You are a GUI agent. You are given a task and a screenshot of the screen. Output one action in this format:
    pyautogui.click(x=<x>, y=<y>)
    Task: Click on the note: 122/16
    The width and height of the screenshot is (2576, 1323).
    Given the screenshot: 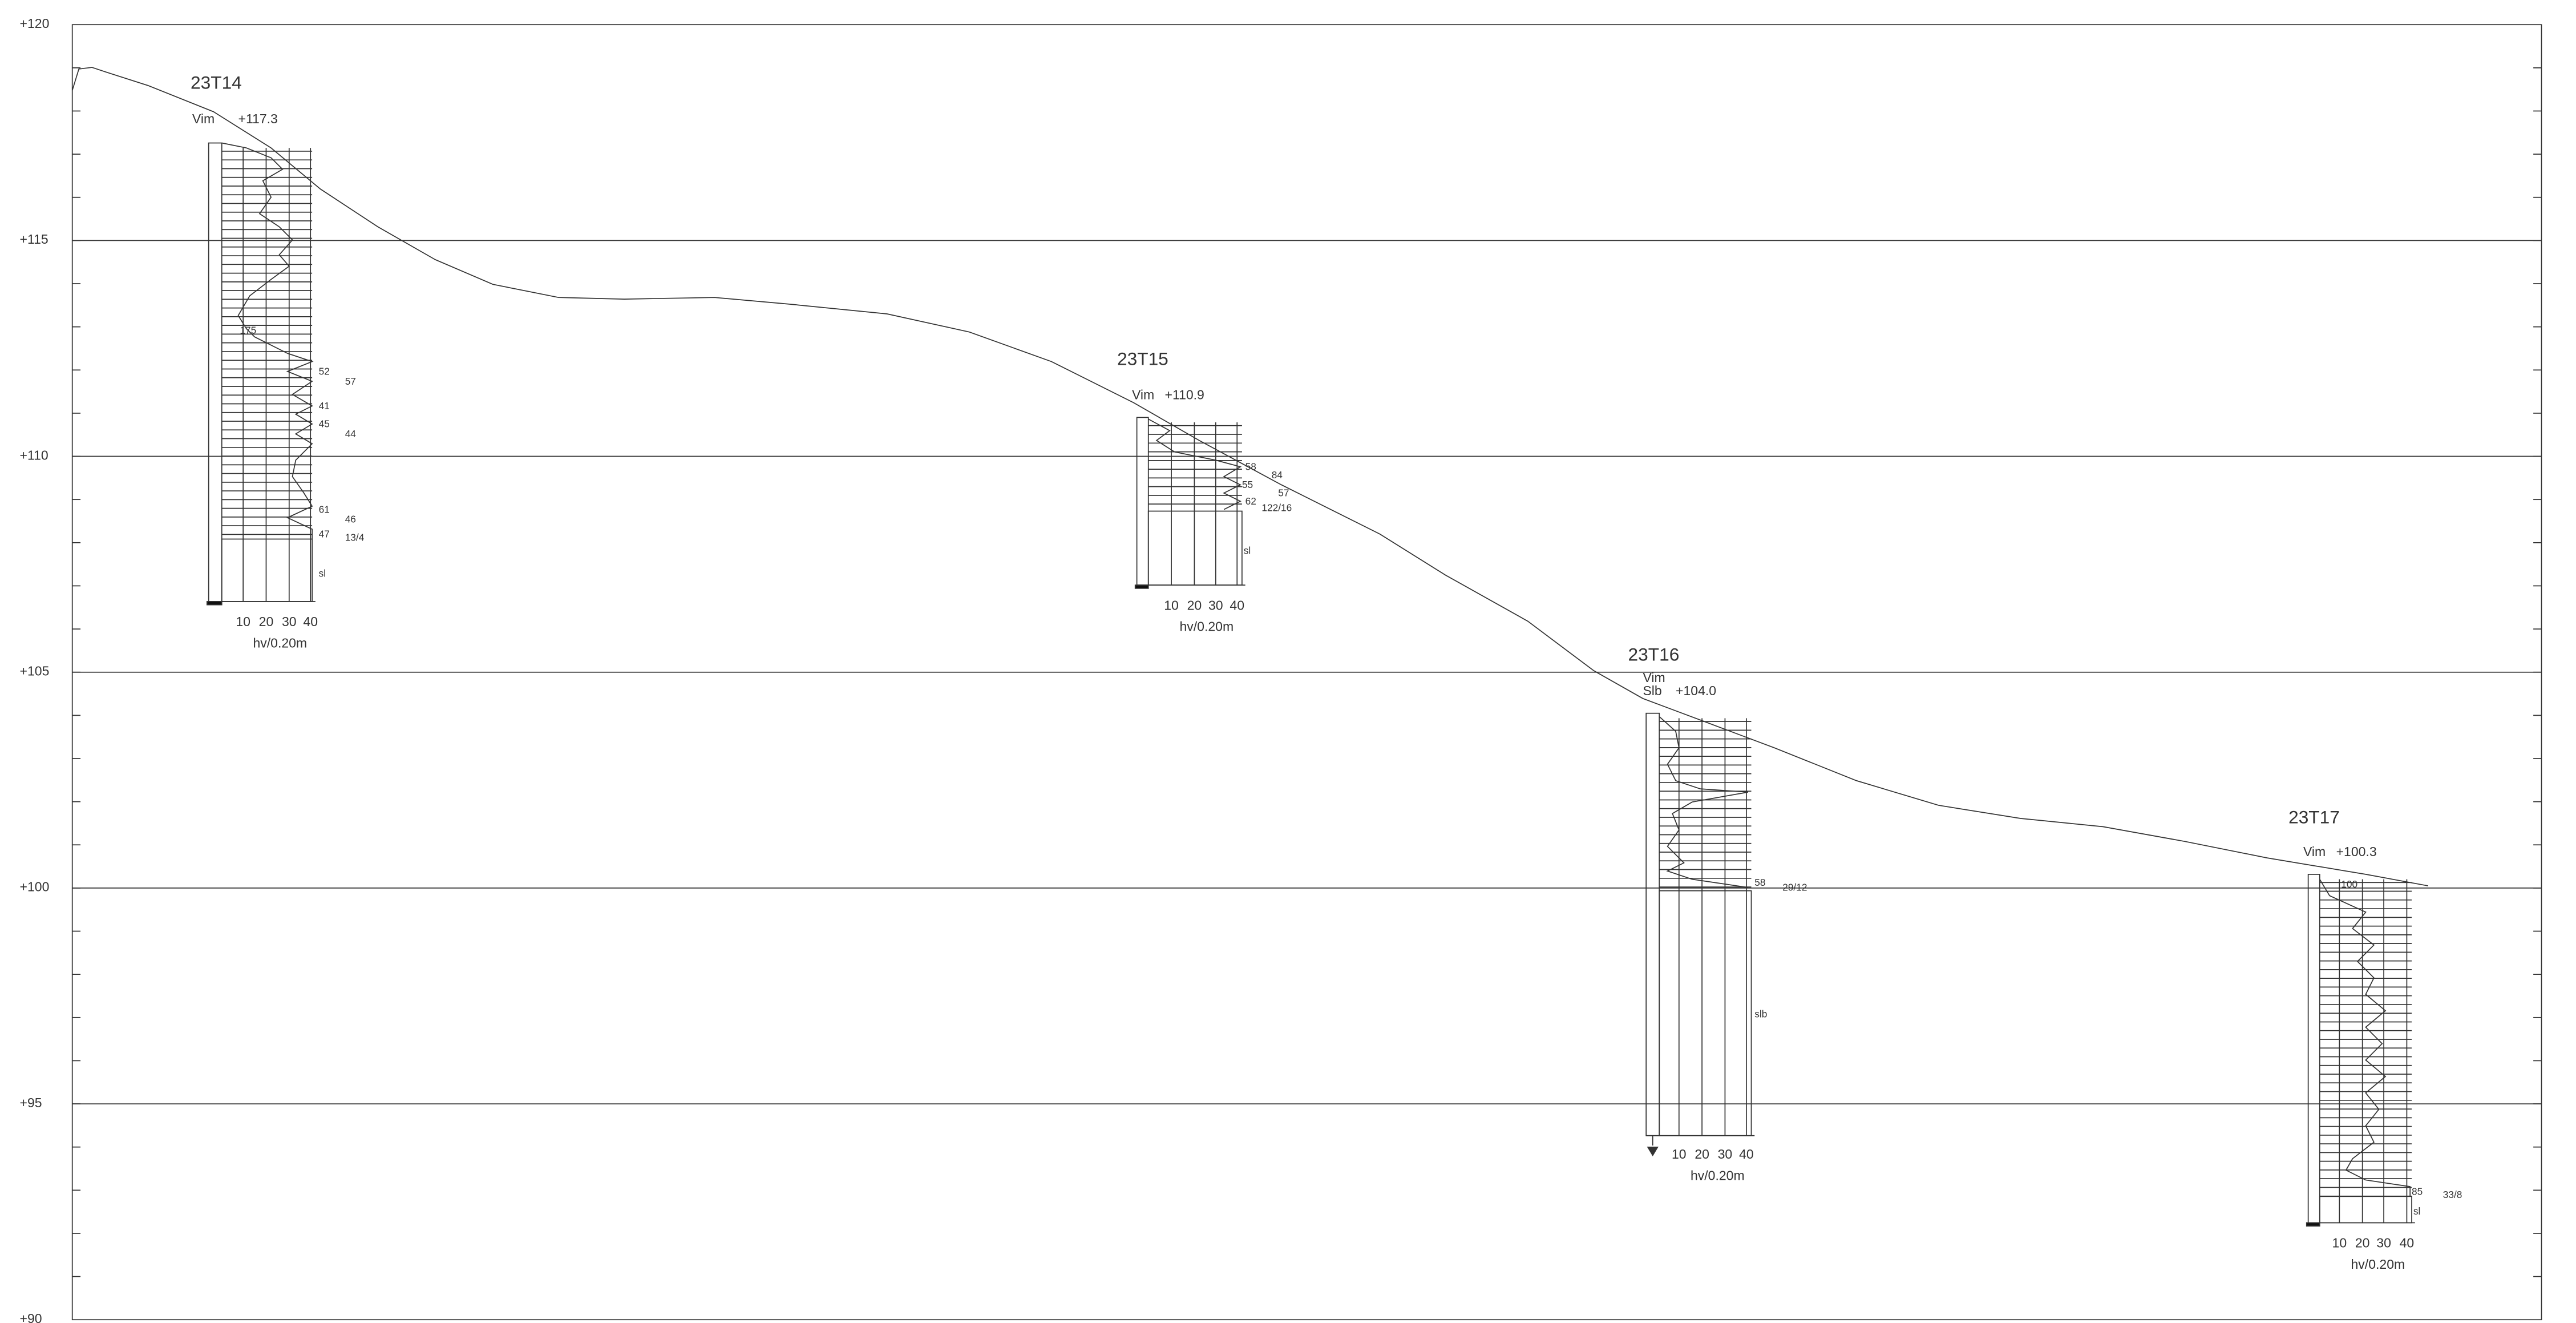 What is the action you would take?
    pyautogui.click(x=1276, y=508)
    